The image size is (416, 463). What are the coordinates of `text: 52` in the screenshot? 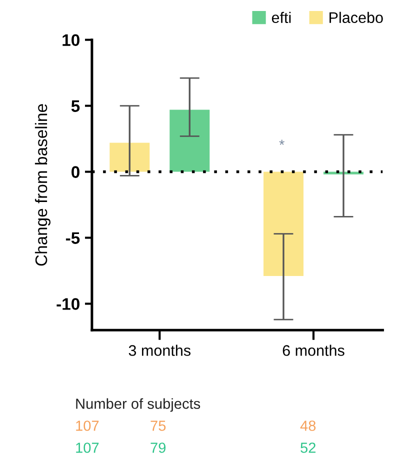 It's located at (308, 447).